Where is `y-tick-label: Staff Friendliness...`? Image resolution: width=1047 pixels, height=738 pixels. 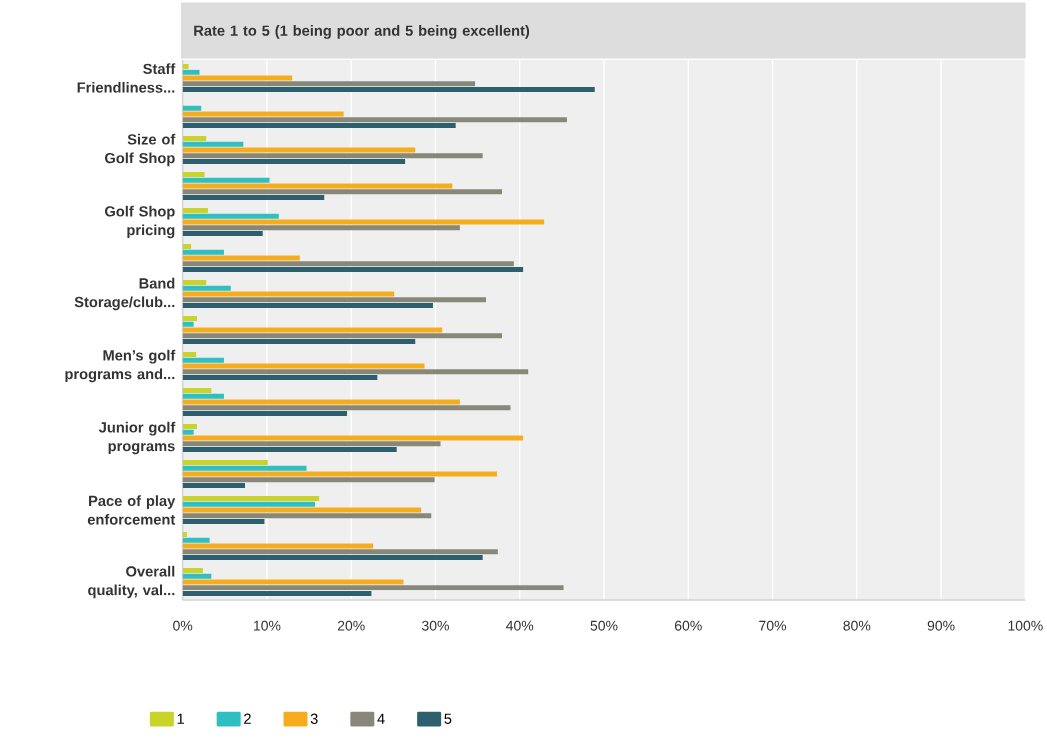
y-tick-label: Staff Friendliness... is located at coordinates (126, 78).